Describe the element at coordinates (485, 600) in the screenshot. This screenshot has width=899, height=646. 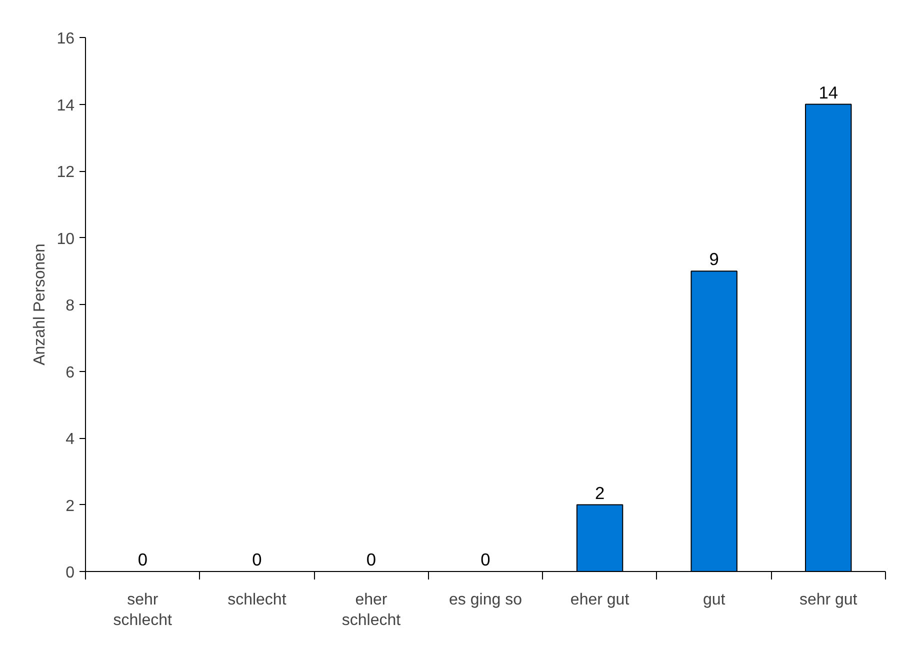
I see `x-tick-label: es ging so` at that location.